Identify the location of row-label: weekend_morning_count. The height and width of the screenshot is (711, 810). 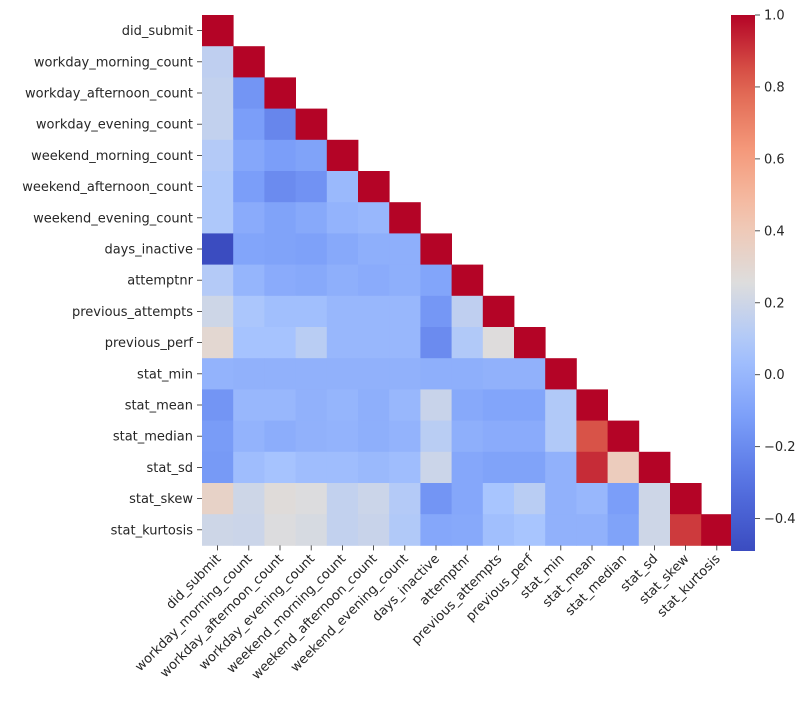
(112, 156).